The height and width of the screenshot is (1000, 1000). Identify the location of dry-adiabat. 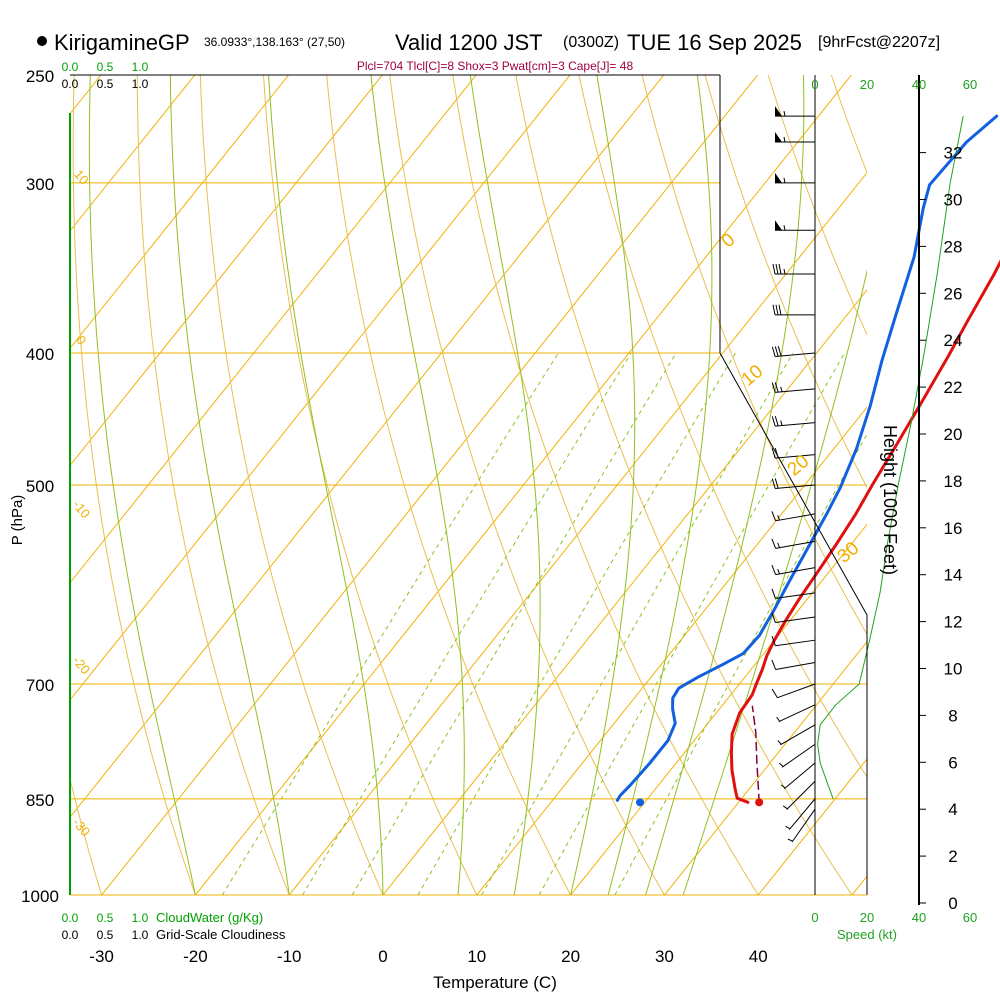
(134, 485).